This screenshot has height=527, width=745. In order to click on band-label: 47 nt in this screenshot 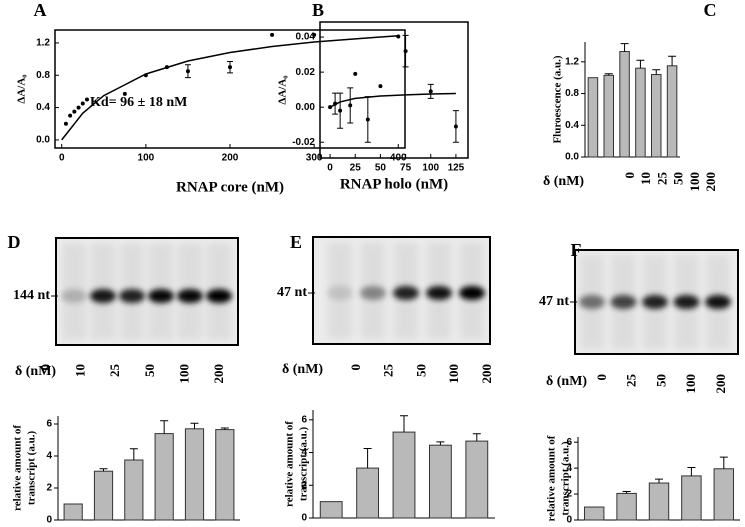, I will do `click(554, 301)`.